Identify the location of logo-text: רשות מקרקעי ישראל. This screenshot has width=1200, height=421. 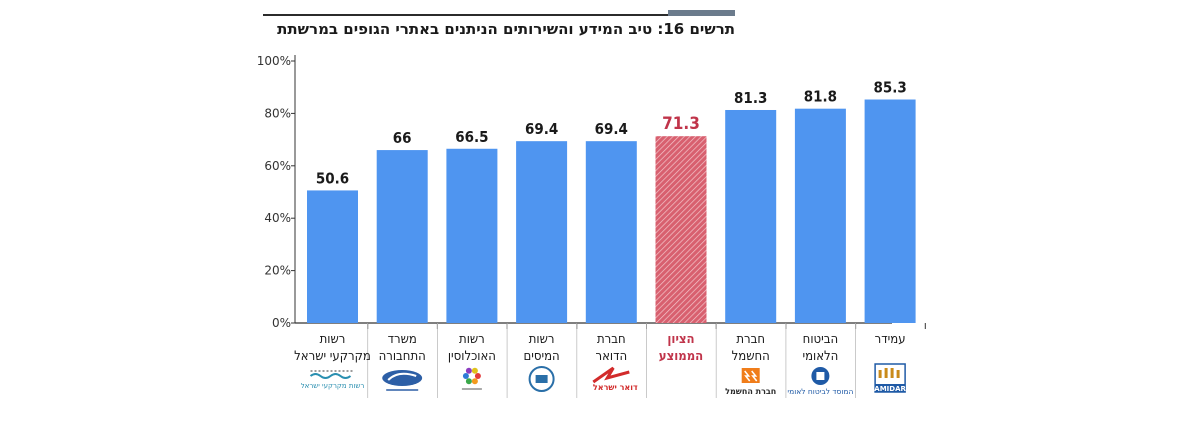
(333, 386).